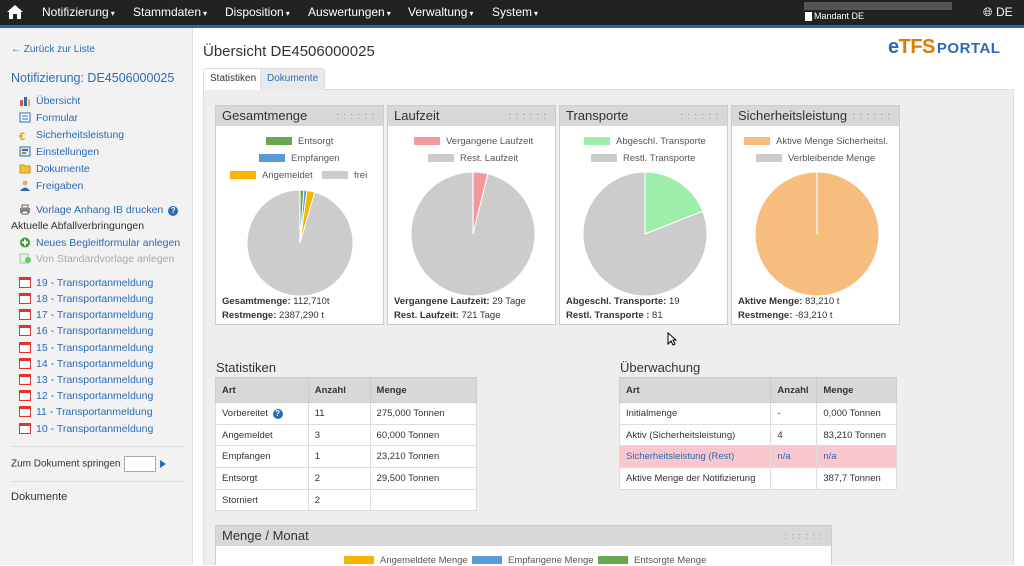 The image size is (1024, 566). What do you see at coordinates (512, 26) in the screenshot?
I see `accent-line` at bounding box center [512, 26].